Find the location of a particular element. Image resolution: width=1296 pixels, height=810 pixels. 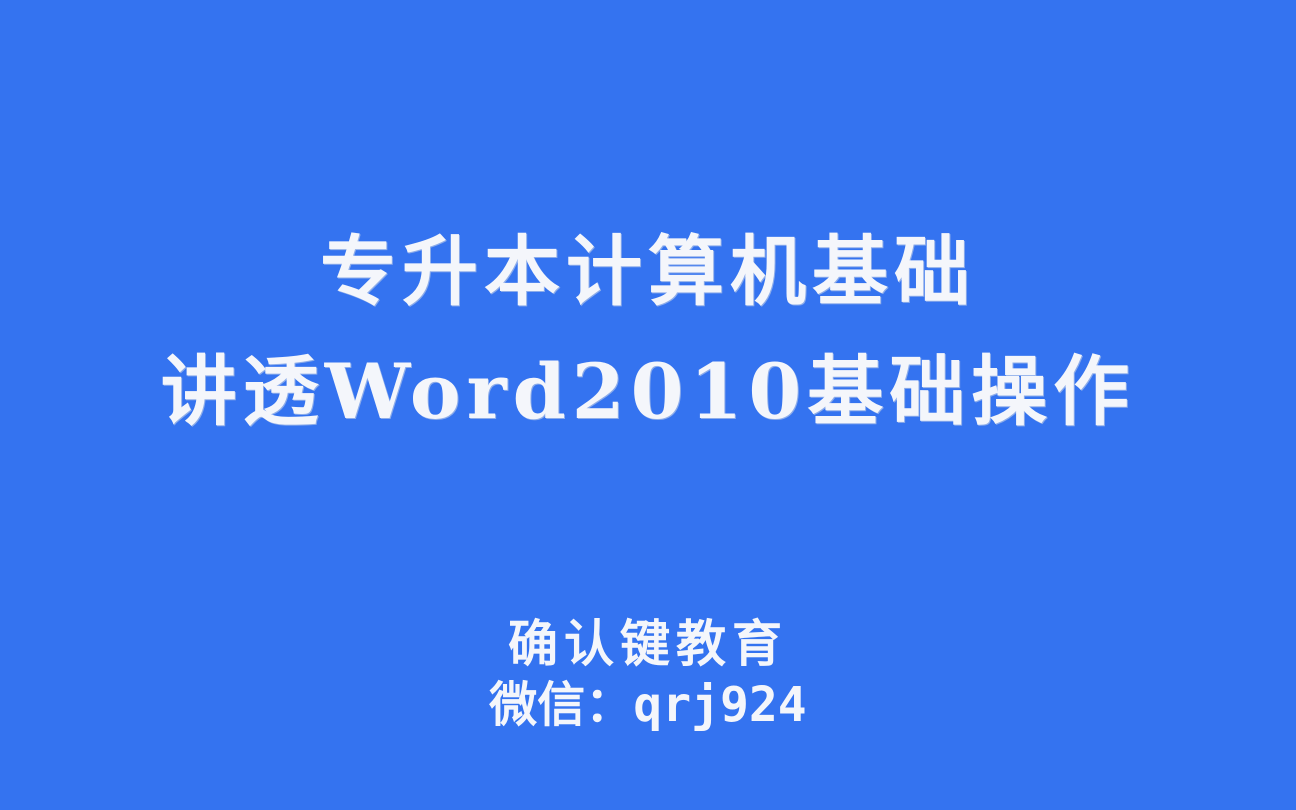

title-line-2: 讲透Word2010基础操作 is located at coordinates (648, 391).